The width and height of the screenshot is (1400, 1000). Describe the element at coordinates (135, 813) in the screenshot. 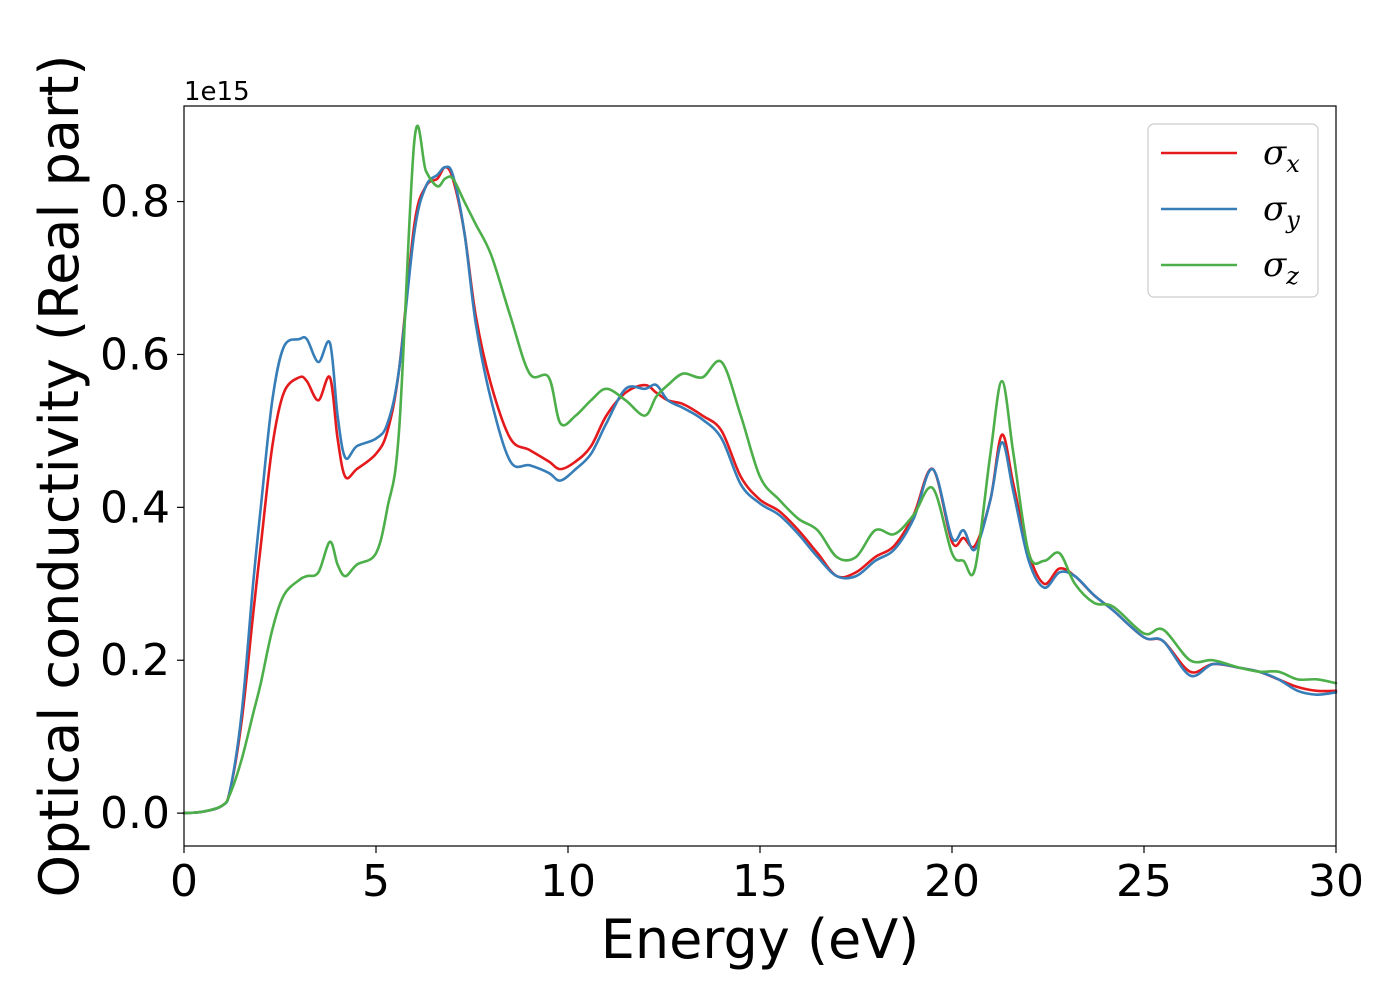

I see `y-tick-label: 0.0` at that location.